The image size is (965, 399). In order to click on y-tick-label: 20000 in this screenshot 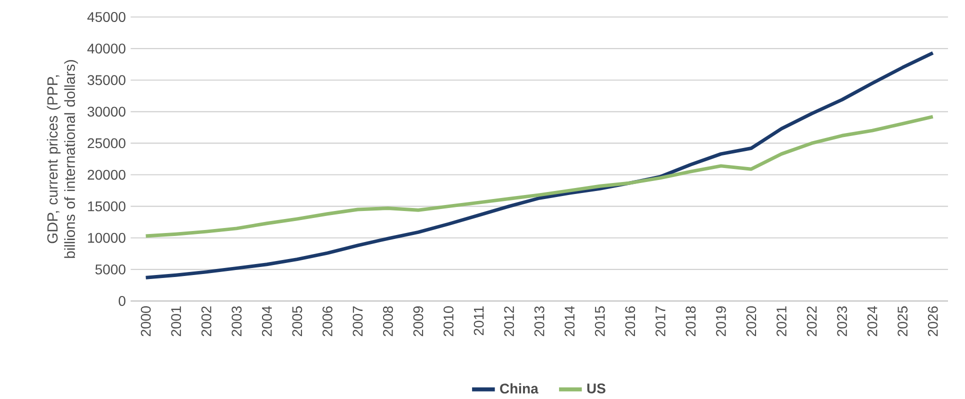, I will do `click(107, 175)`.